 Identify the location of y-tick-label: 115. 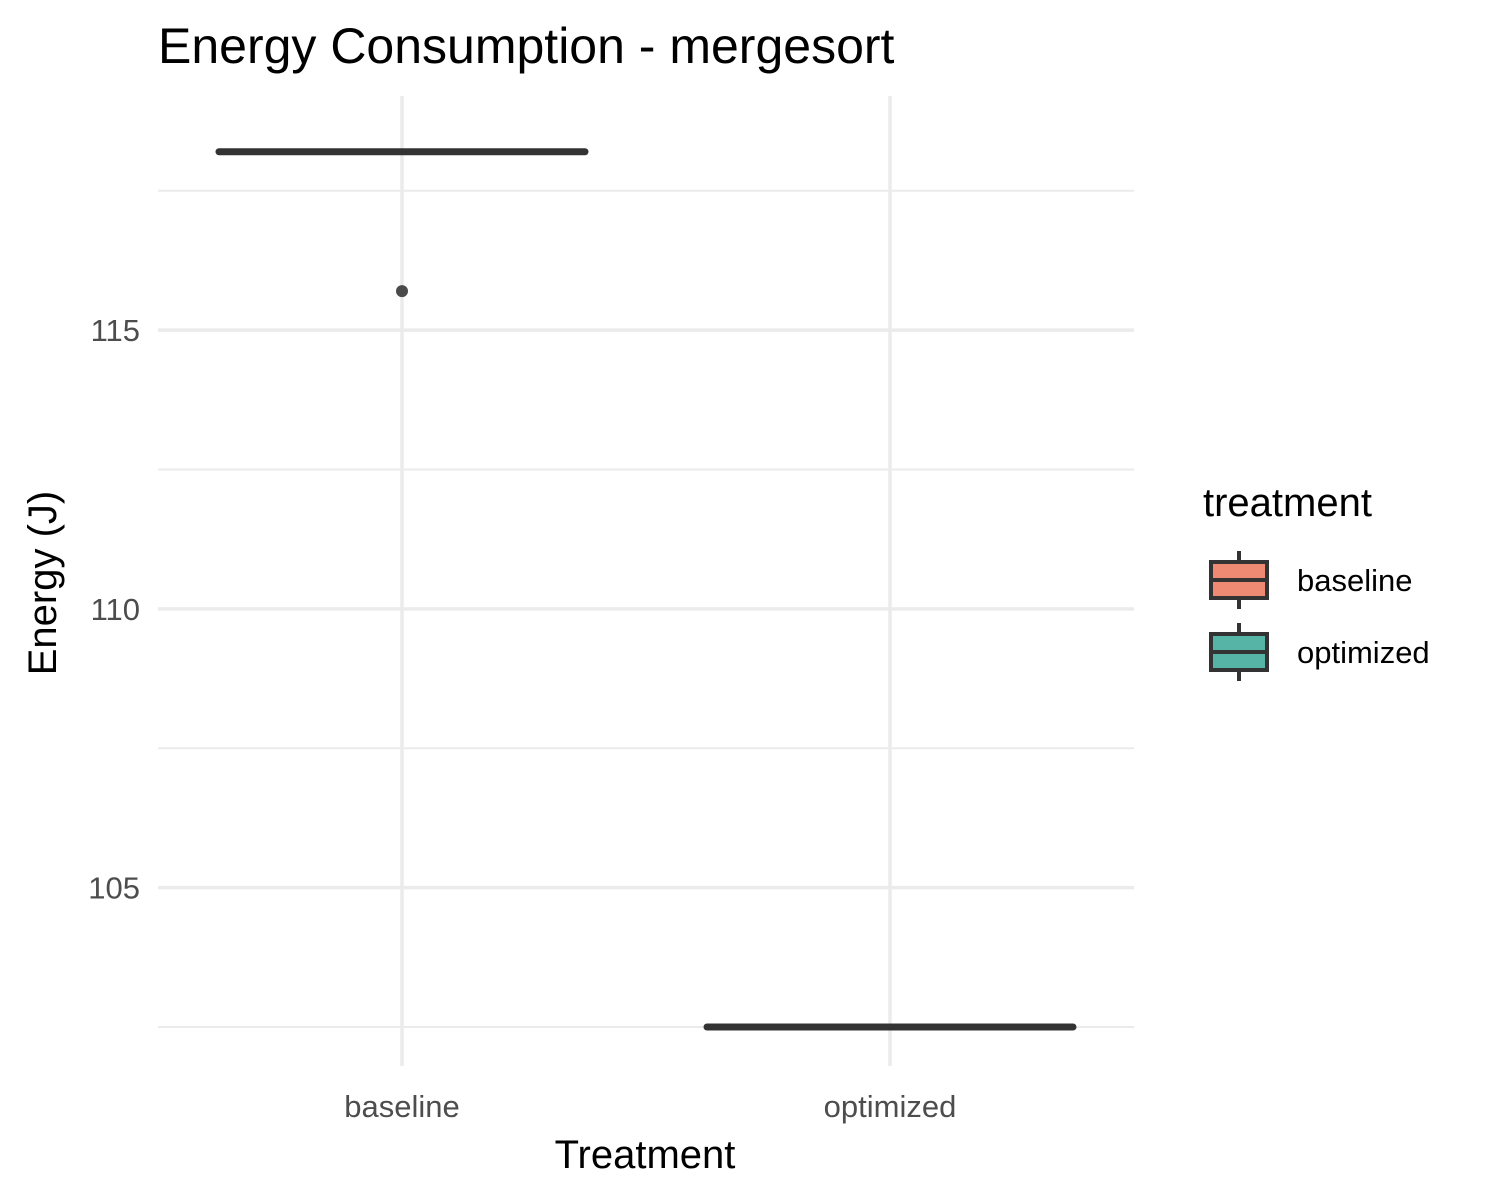
(115, 330).